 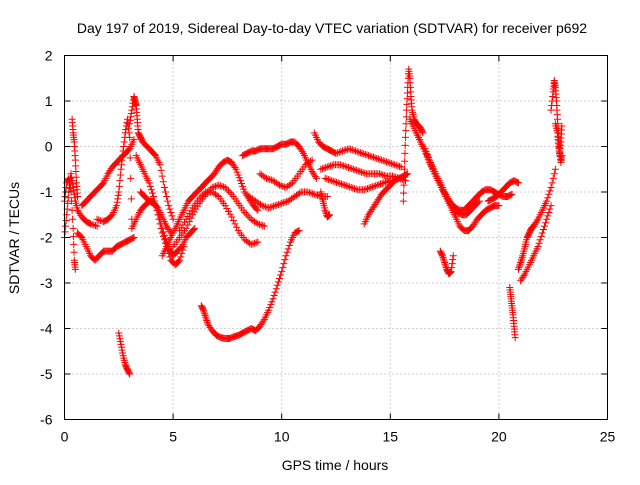 What do you see at coordinates (46, 420) in the screenshot?
I see `y-tick-label: -6` at bounding box center [46, 420].